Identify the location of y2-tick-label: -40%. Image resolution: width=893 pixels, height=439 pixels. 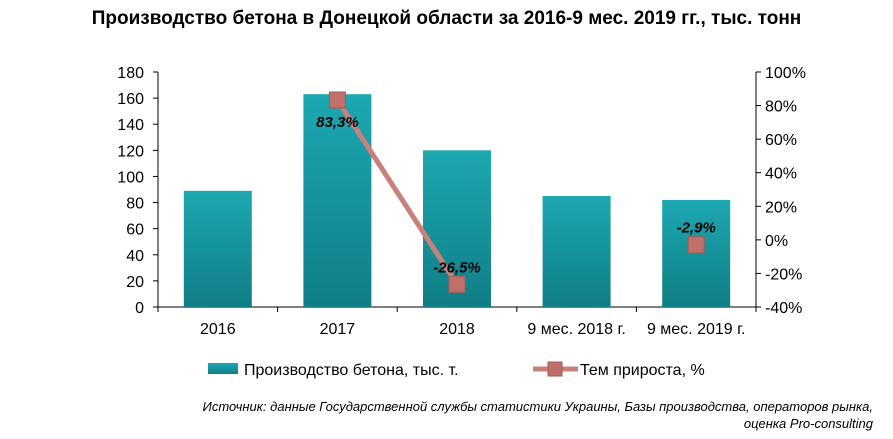
(783, 308).